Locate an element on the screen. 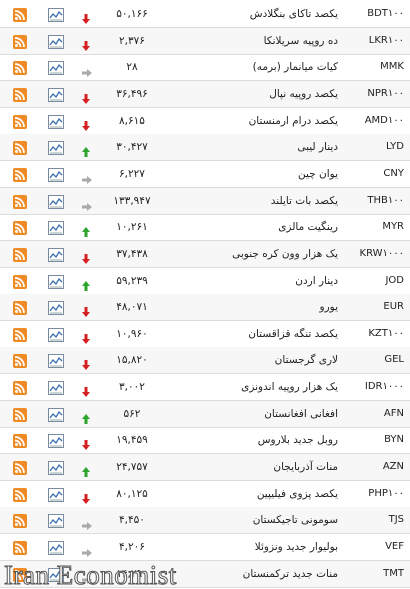 Image resolution: width=410 pixels, height=589 pixels. table-row: ۵۰,۱۶۶ یکصد تاکای بنگلادش BDT۱۰۰ is located at coordinates (205, 14).